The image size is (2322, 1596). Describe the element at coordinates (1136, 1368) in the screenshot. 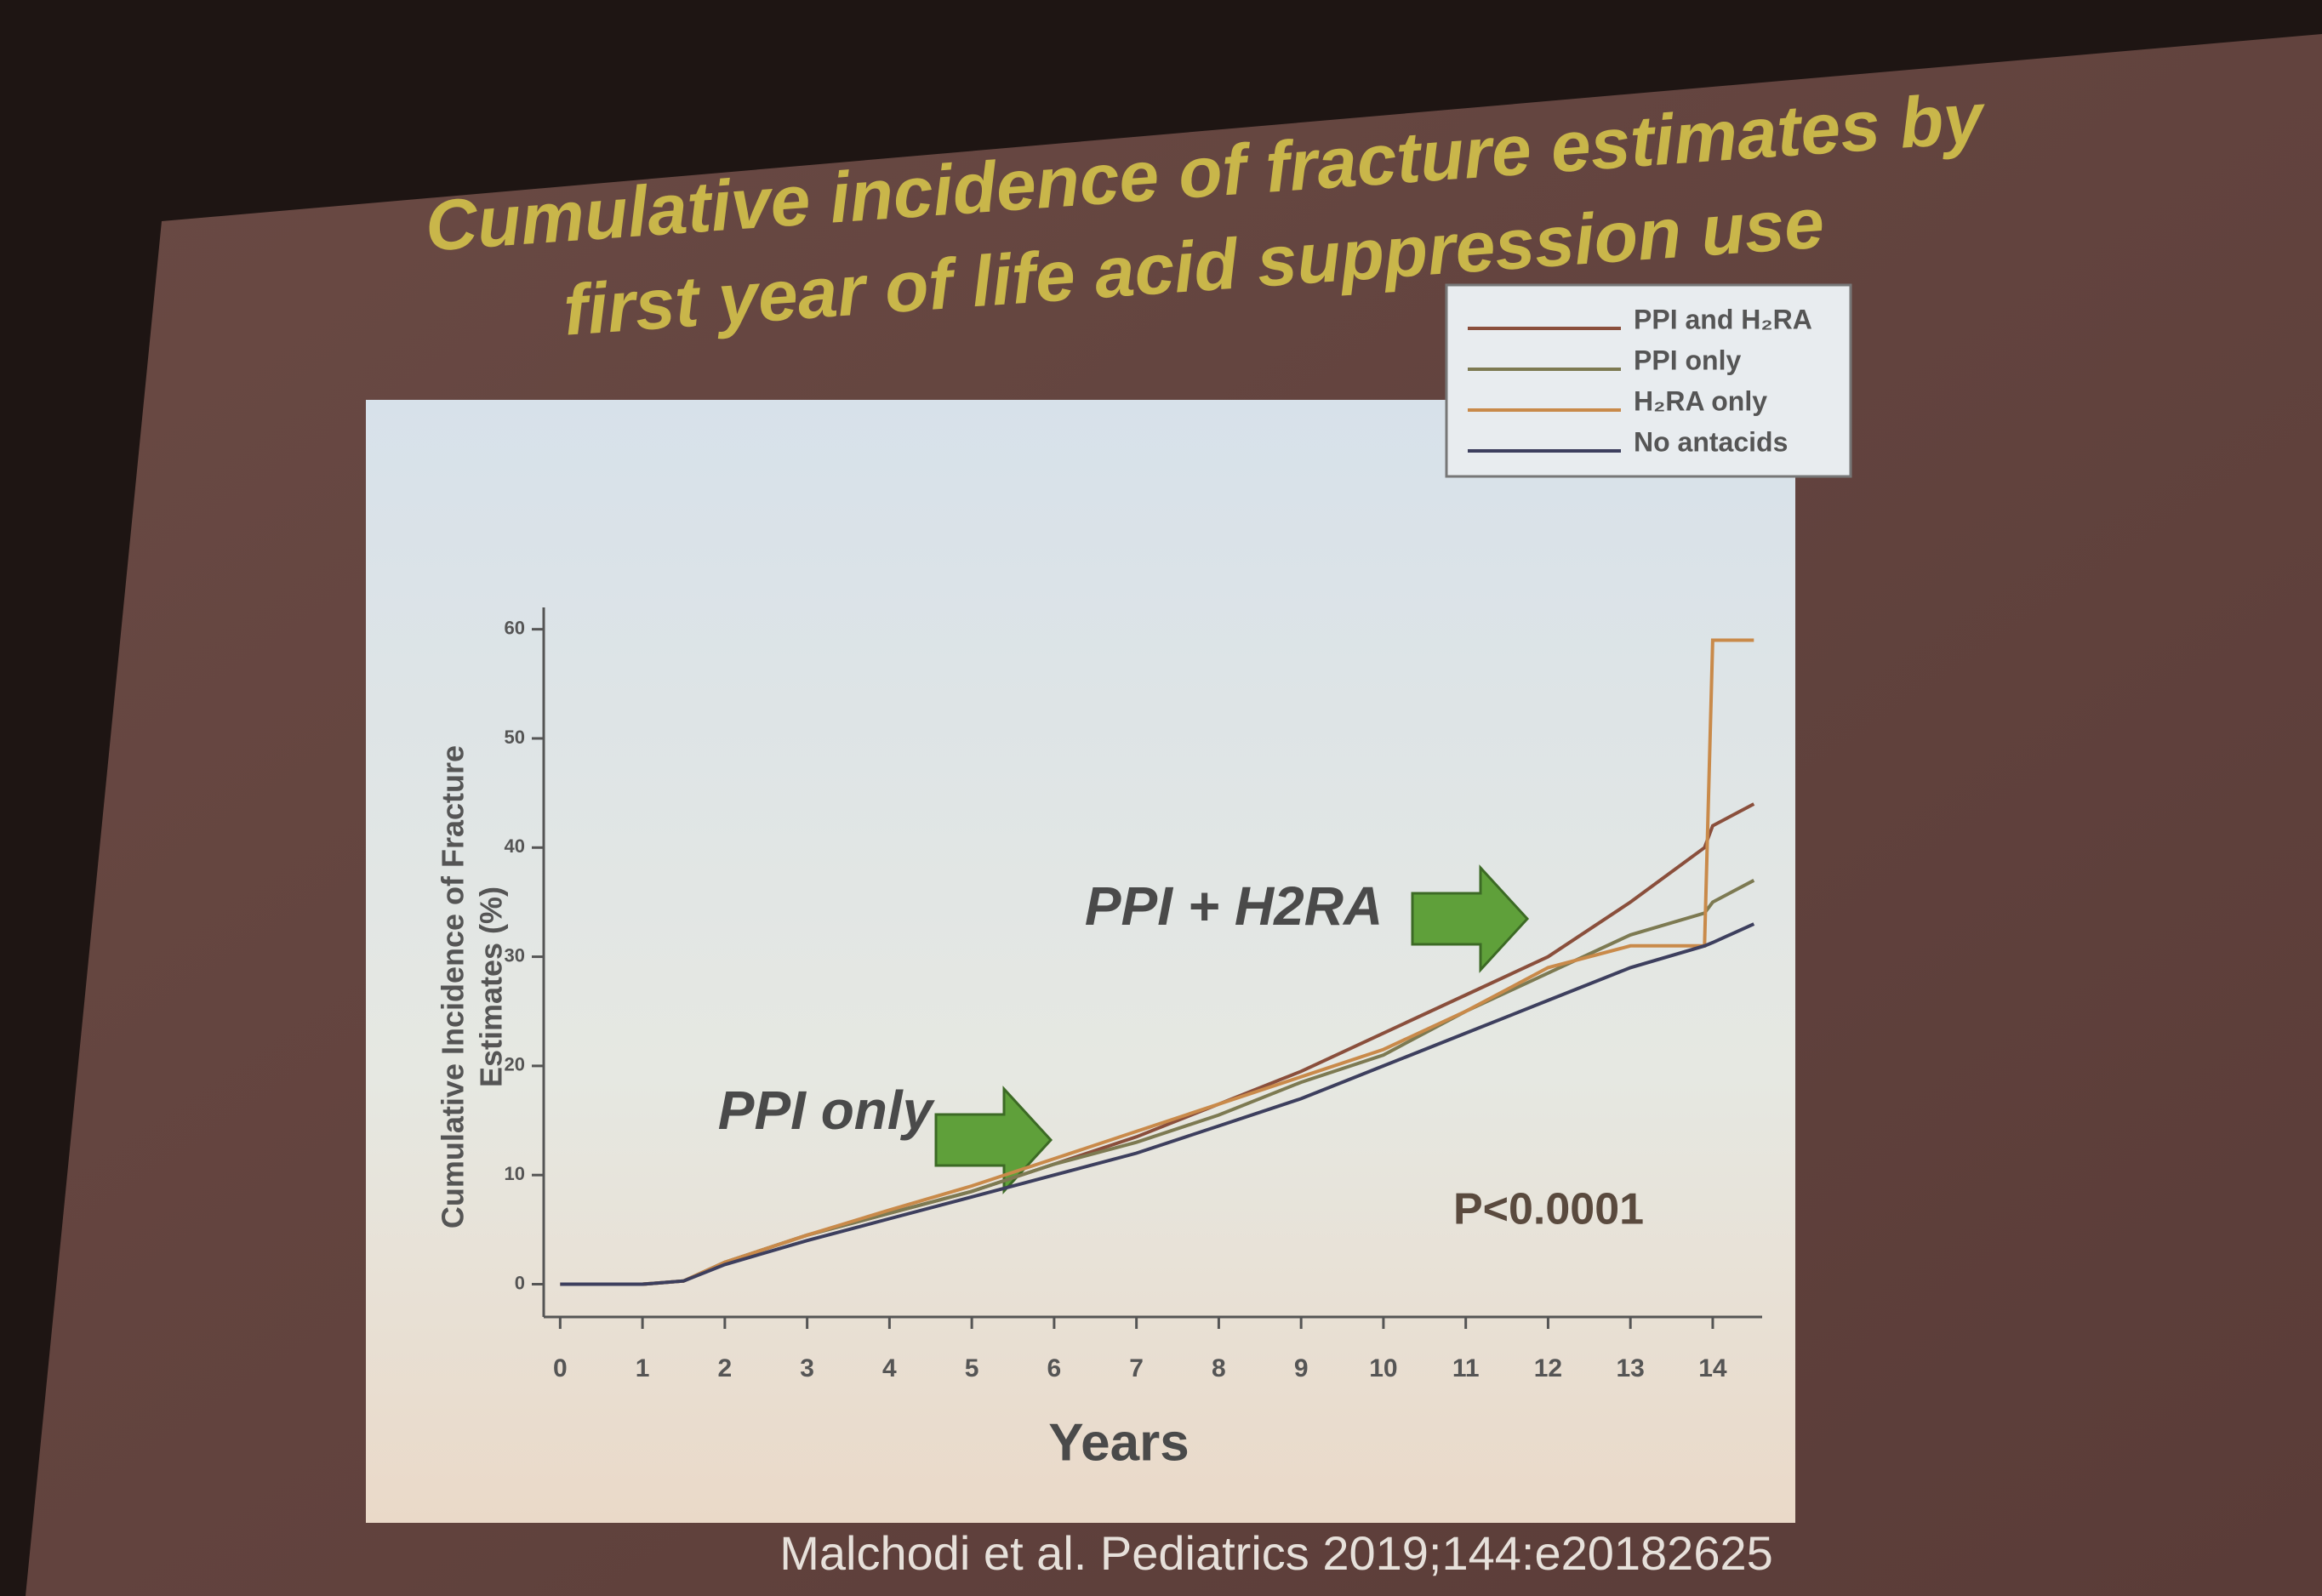

I see `x-tick-label: 7` at that location.